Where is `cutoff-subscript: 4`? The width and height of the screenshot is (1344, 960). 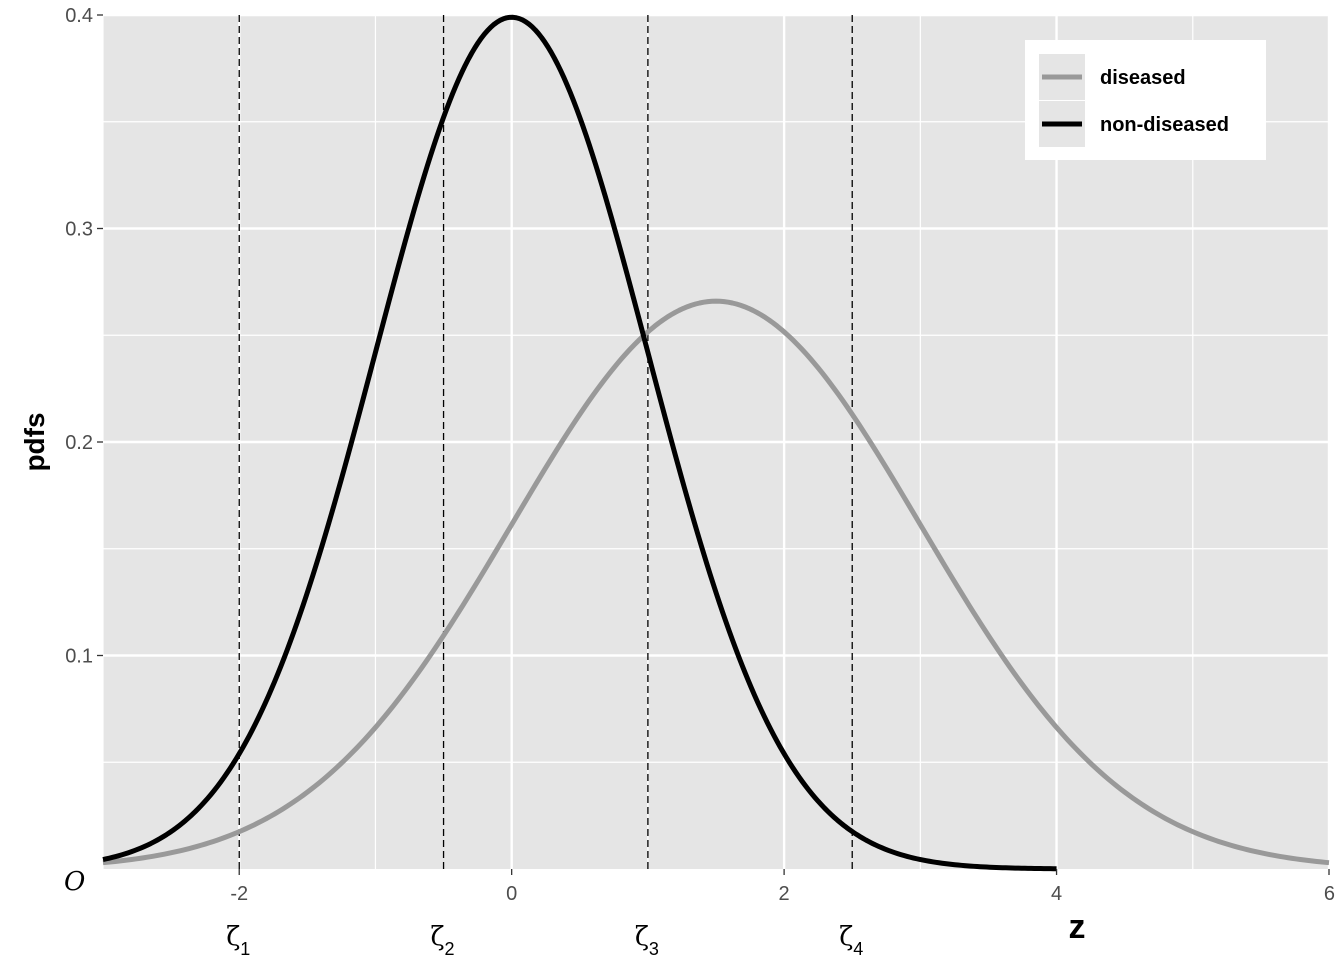 cutoff-subscript: 4 is located at coordinates (858, 949).